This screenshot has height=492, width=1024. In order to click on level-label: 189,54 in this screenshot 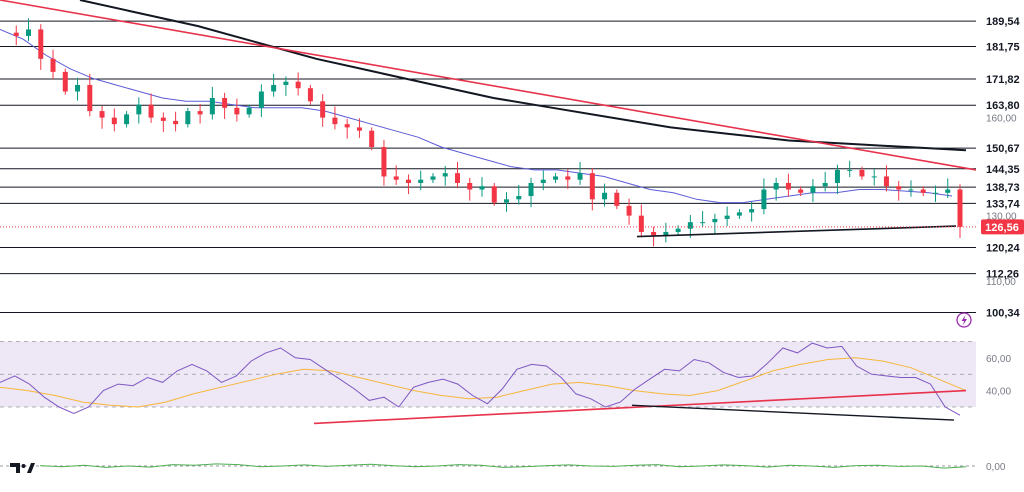, I will do `click(1003, 22)`.